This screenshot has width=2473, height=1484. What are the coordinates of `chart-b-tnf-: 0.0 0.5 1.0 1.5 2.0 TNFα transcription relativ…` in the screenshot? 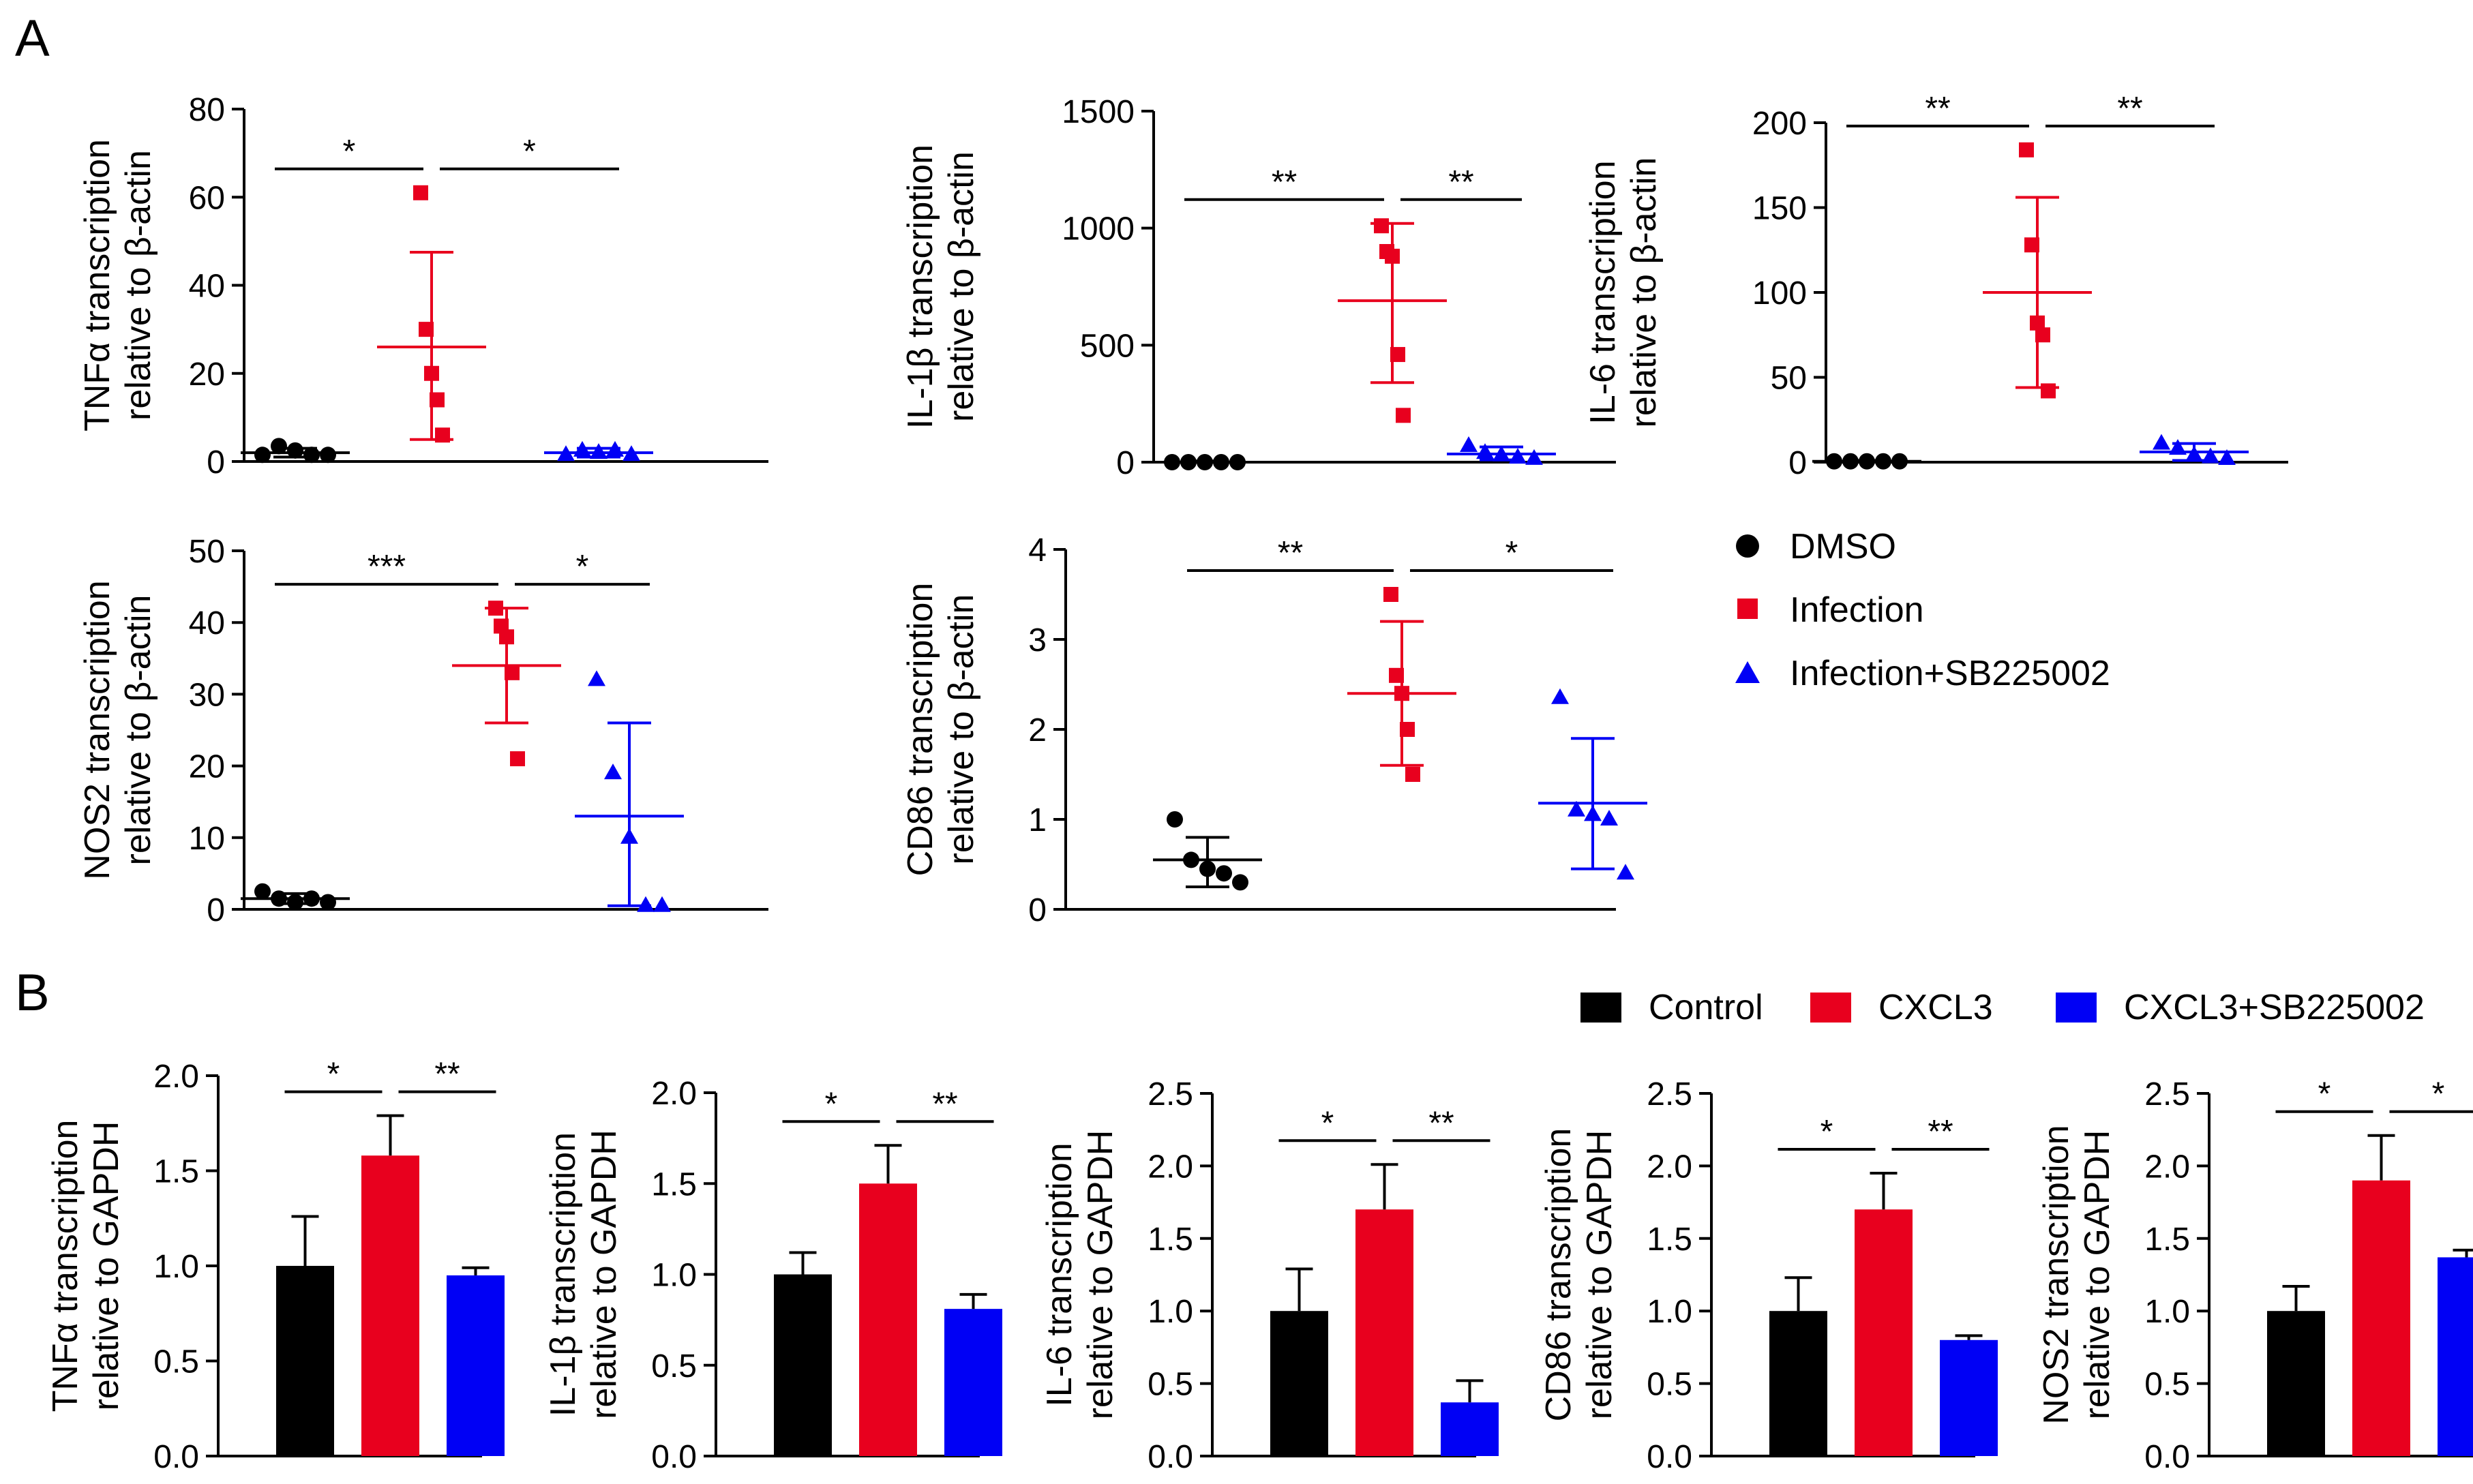 It's located at (275, 1266).